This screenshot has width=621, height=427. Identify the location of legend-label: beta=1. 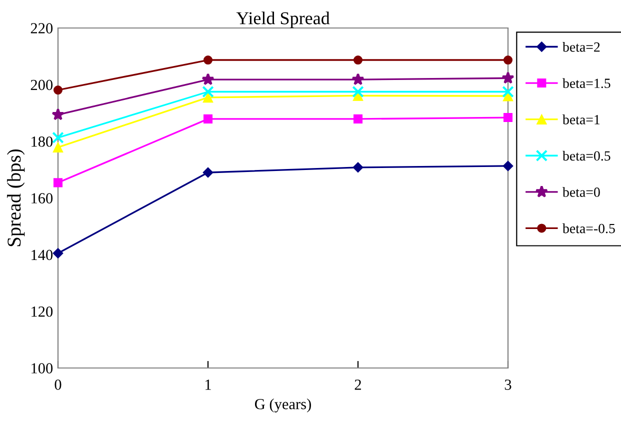
(581, 119).